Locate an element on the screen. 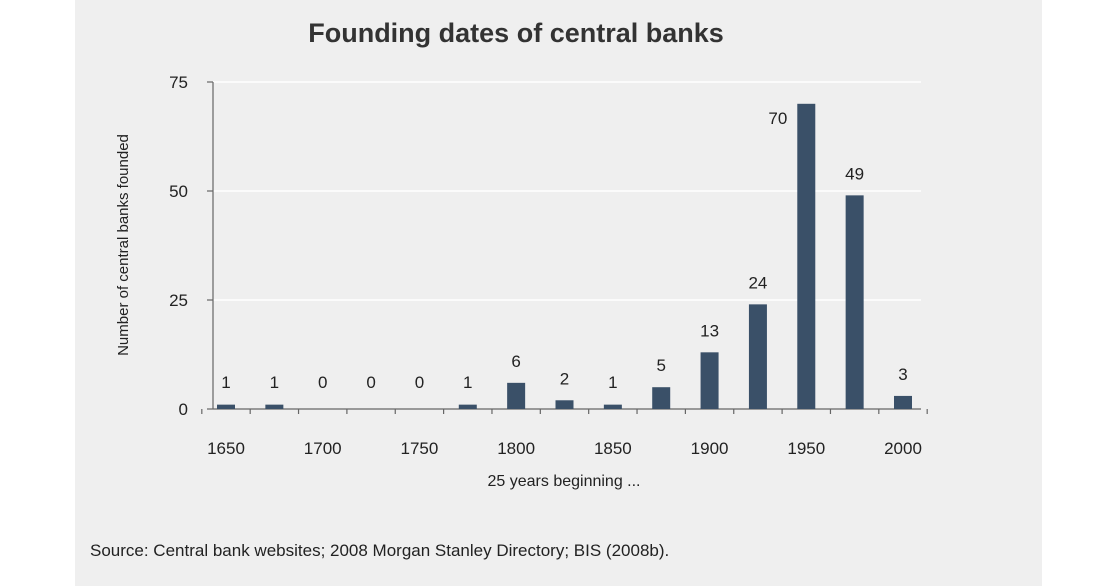  data-label-1700: 0 is located at coordinates (322, 382).